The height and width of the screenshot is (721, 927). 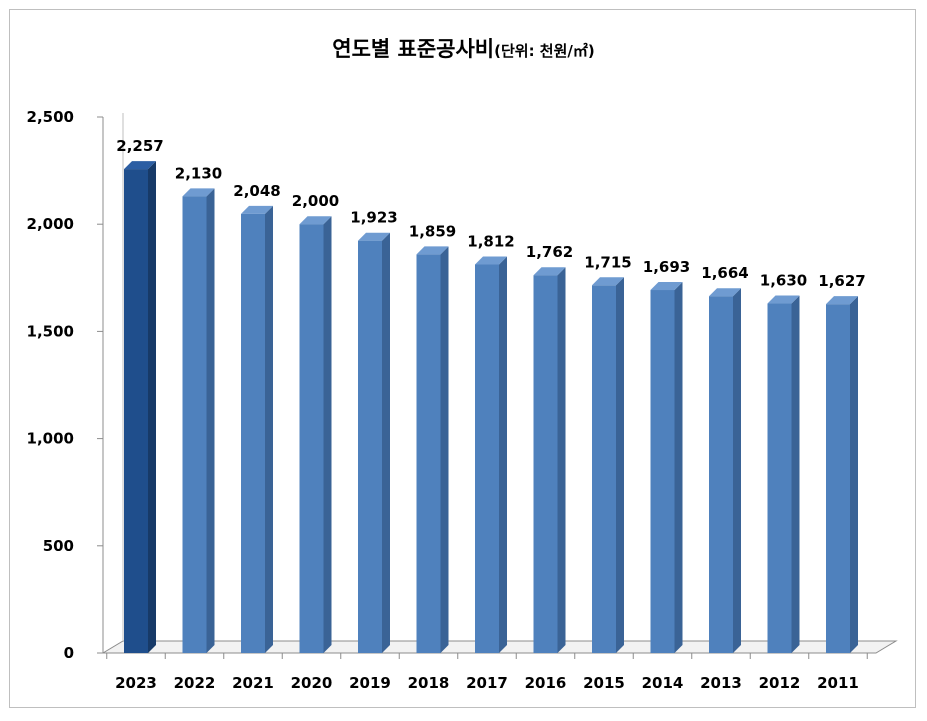 I want to click on x-tick-label: 2017, so click(x=487, y=683).